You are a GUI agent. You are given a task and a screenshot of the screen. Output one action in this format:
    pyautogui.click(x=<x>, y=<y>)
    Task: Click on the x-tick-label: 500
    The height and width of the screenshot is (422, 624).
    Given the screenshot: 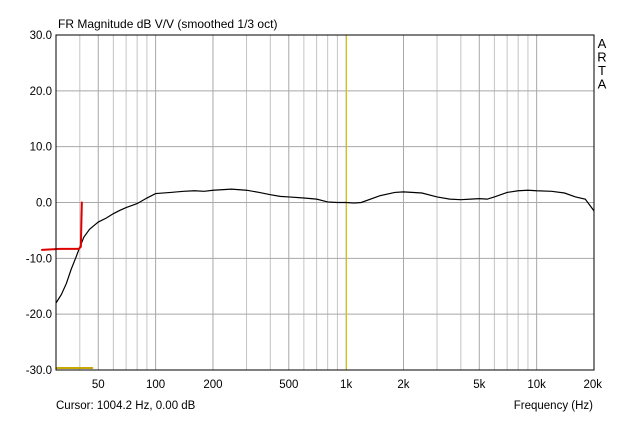 What is the action you would take?
    pyautogui.click(x=288, y=385)
    